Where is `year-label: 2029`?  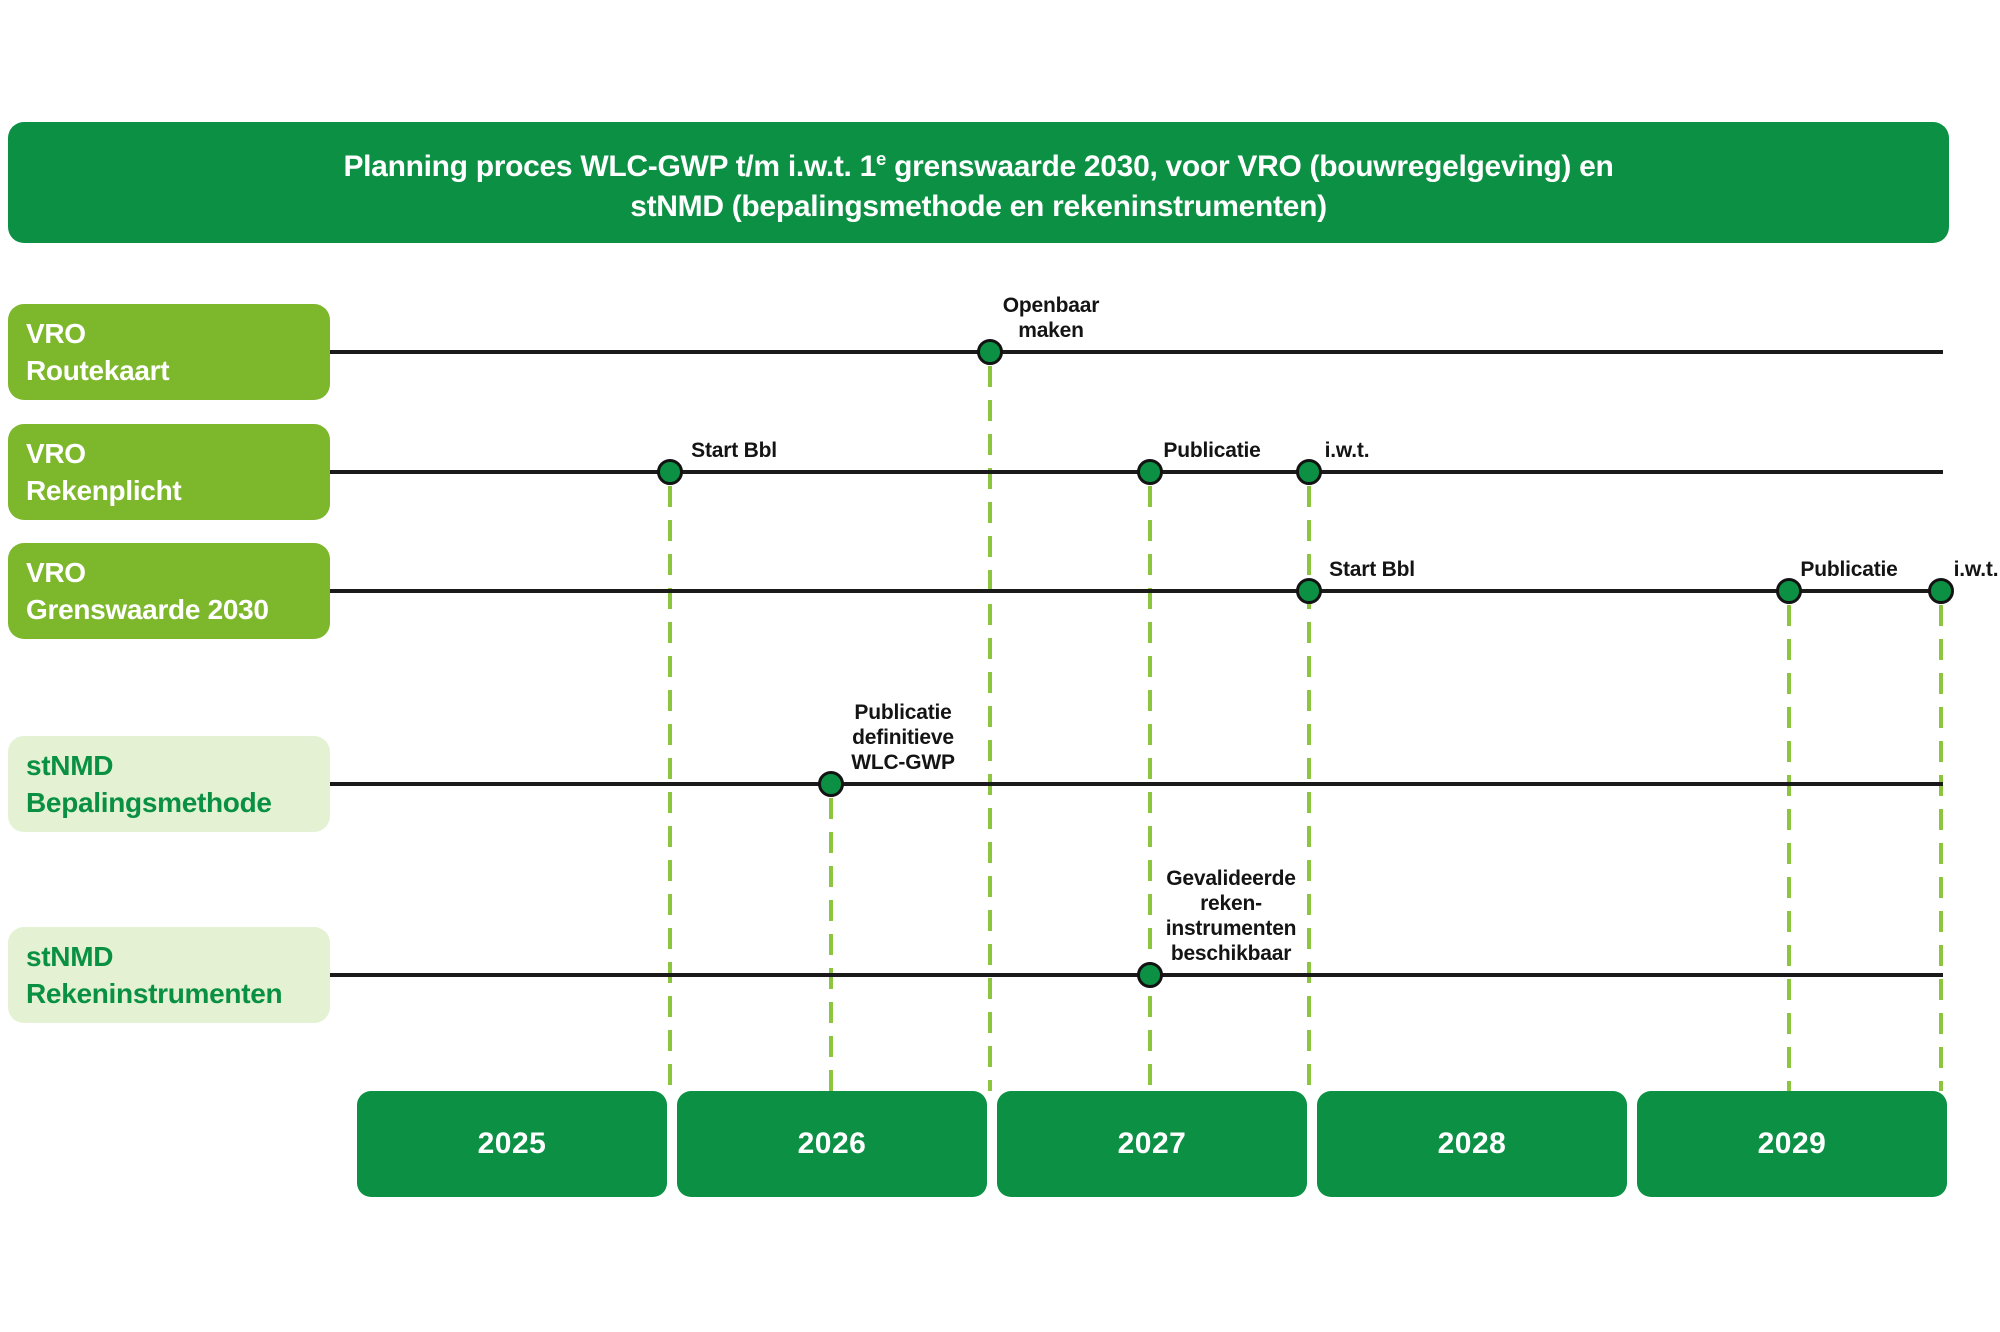
year-label: 2029 is located at coordinates (1792, 1143).